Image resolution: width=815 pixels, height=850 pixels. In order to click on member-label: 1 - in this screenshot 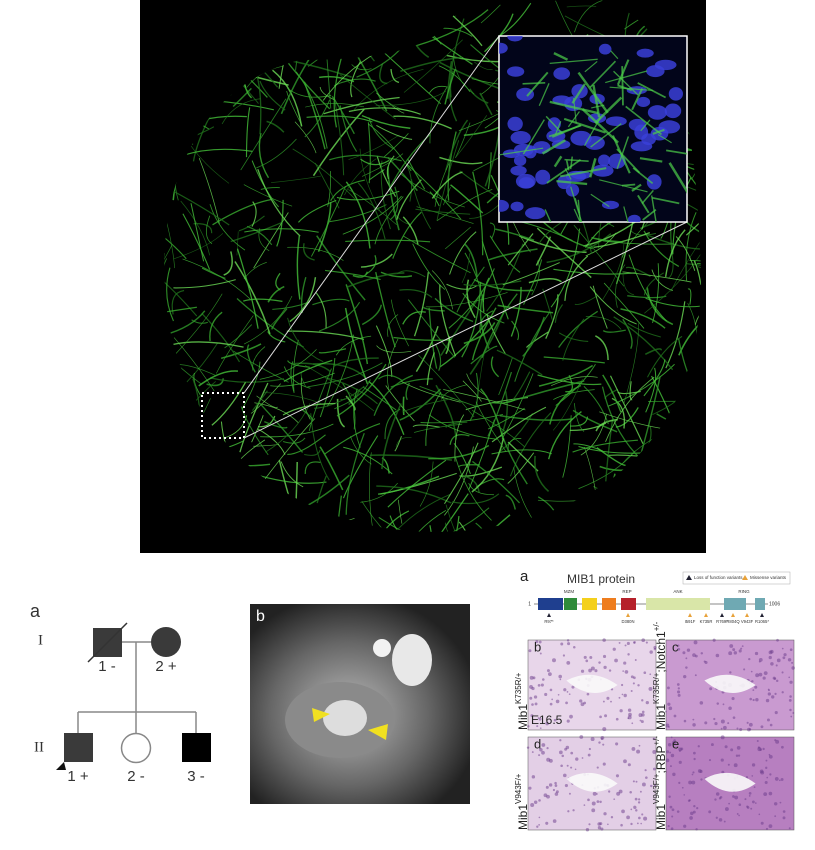, I will do `click(107, 666)`.